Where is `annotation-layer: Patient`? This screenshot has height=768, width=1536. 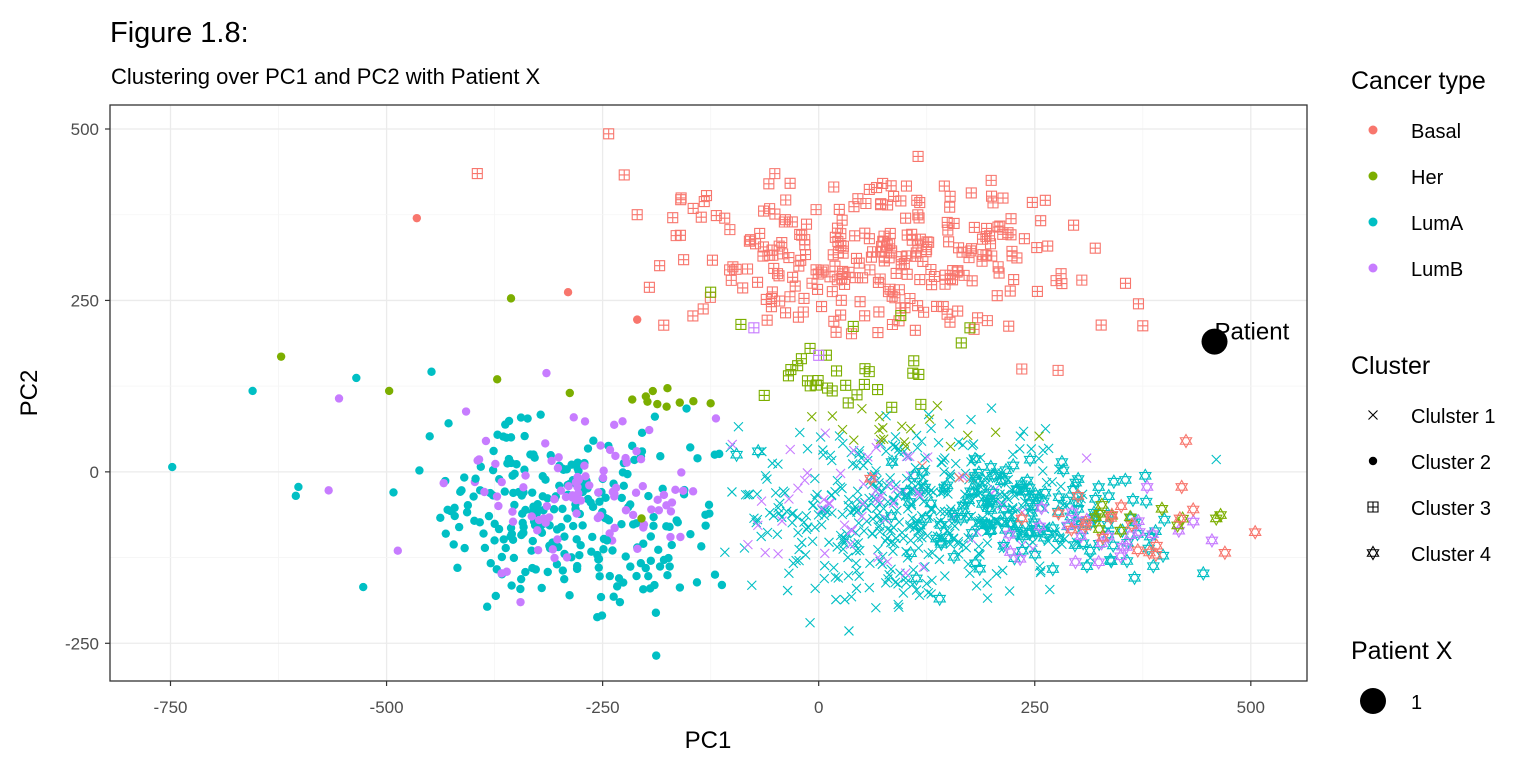
annotation-layer: Patient is located at coordinates (1252, 332).